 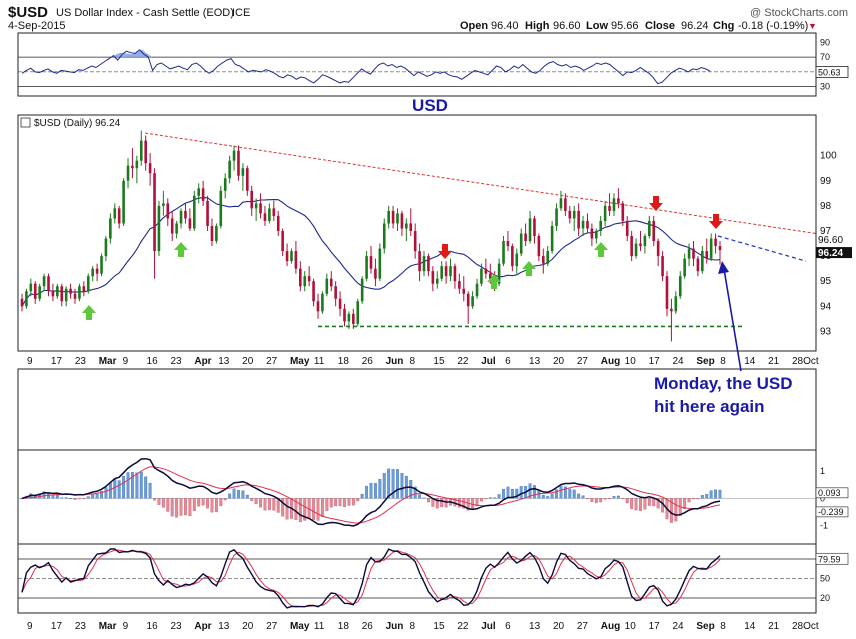 What do you see at coordinates (655, 361) in the screenshot?
I see `x-tick-label: 17` at bounding box center [655, 361].